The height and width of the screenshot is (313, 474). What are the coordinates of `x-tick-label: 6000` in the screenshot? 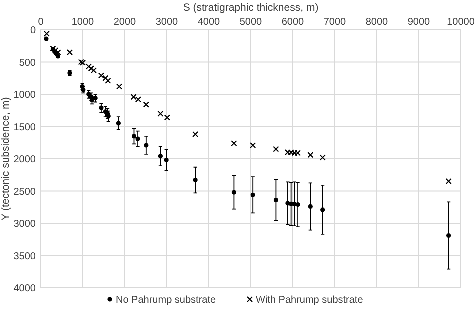 It's located at (293, 22).